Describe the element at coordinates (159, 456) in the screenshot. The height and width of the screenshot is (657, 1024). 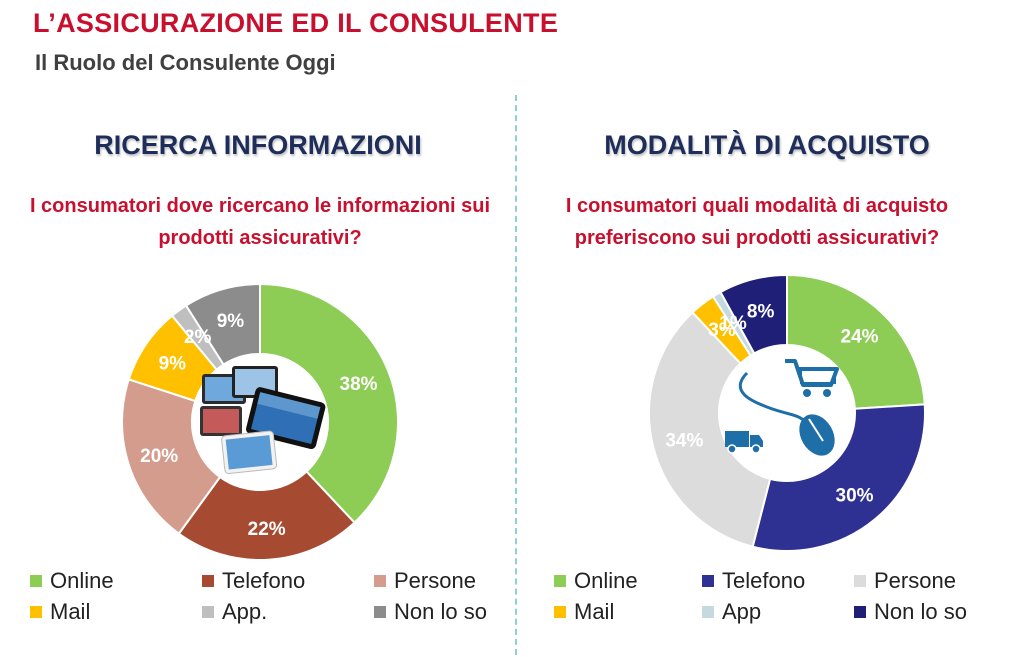
I see `data-label: 20%` at that location.